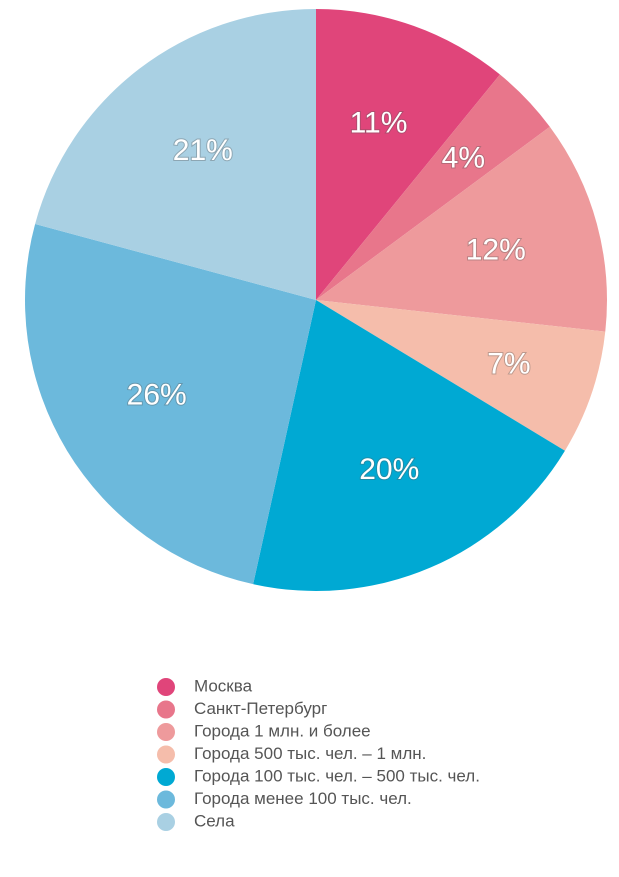 Image resolution: width=619 pixels, height=877 pixels. What do you see at coordinates (463, 157) in the screenshot?
I see `value-label: 4%` at bounding box center [463, 157].